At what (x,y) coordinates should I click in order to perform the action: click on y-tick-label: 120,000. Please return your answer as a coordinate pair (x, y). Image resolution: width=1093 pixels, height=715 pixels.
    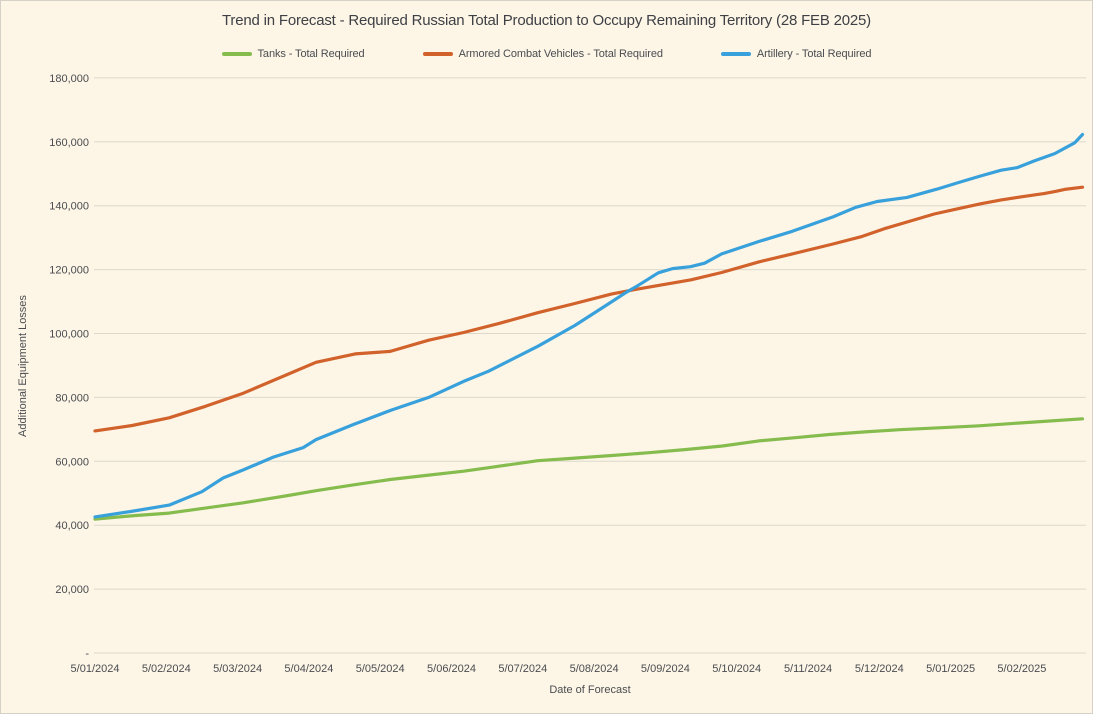
    Looking at the image, I should click on (69, 271).